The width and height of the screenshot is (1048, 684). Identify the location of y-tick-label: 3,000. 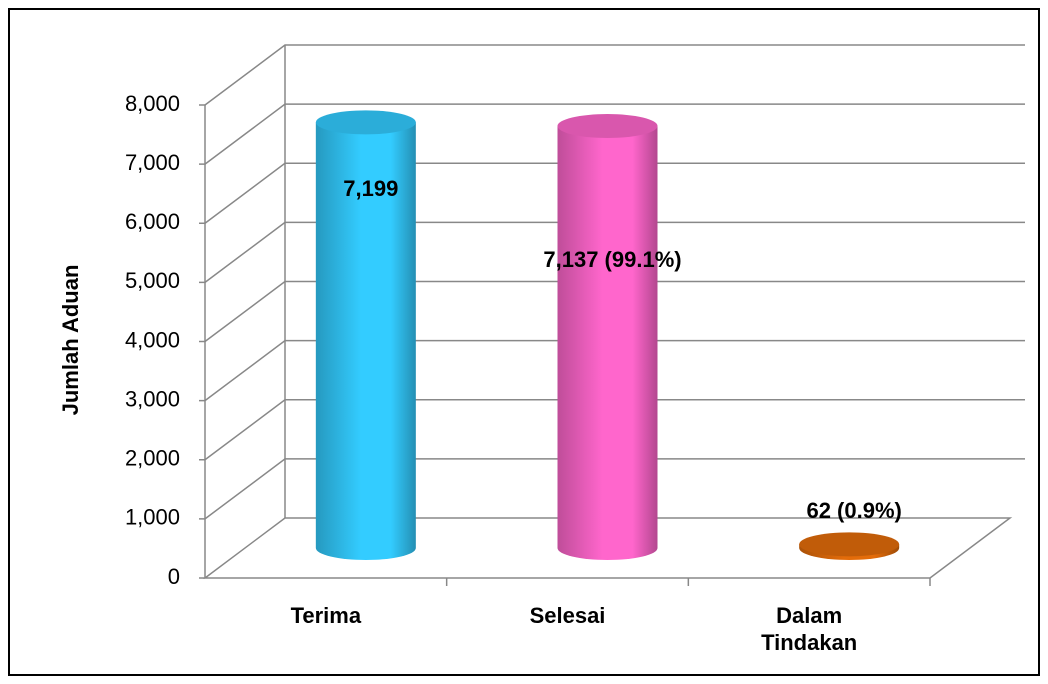
(152, 398).